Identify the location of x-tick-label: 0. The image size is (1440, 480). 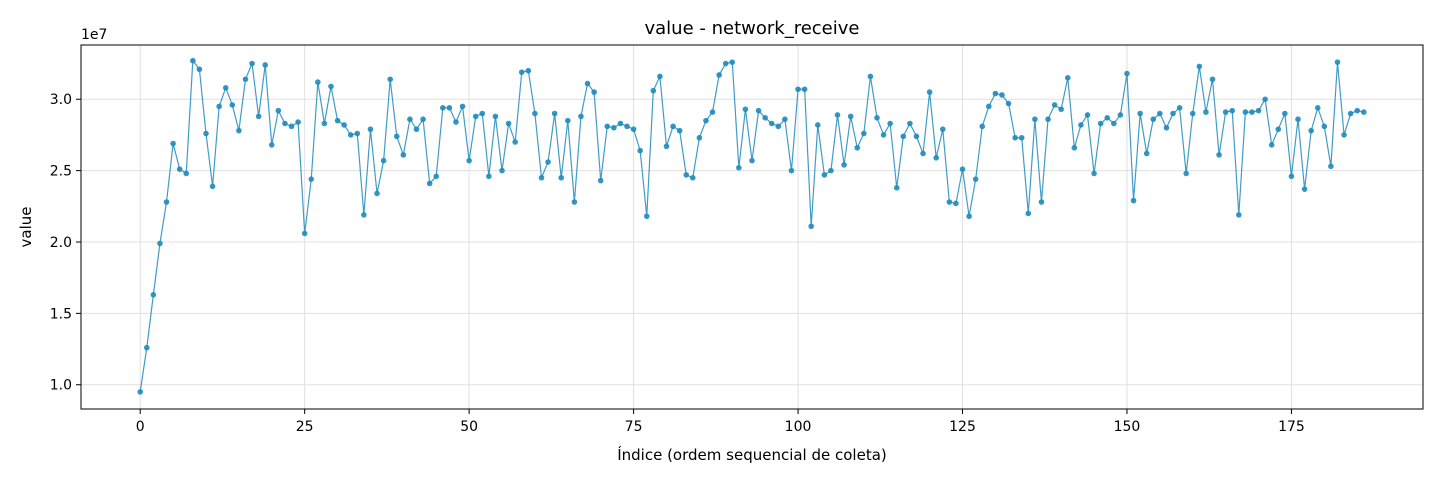
(140, 427).